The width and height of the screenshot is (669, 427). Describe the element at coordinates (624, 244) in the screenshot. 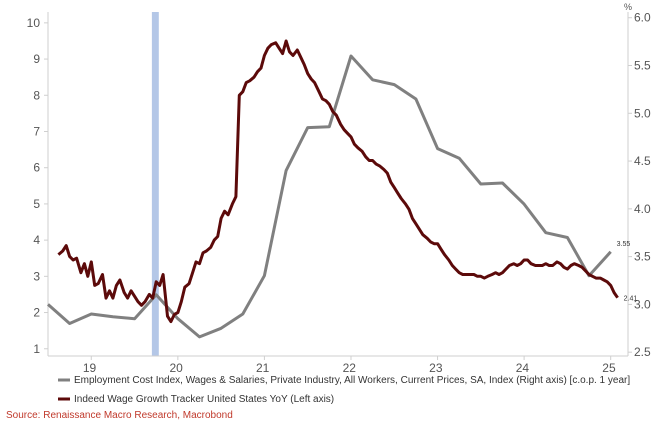

I see `end-label-eci: 3.55` at that location.